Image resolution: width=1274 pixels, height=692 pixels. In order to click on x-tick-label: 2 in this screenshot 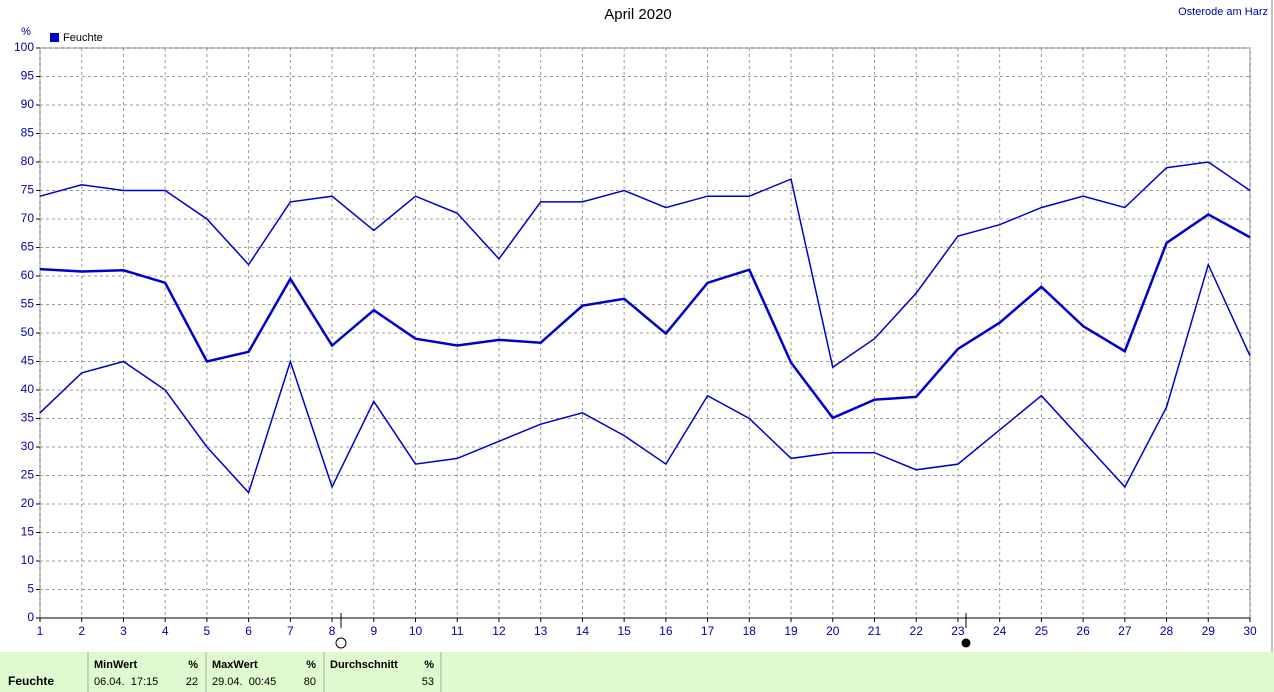, I will do `click(81, 631)`.